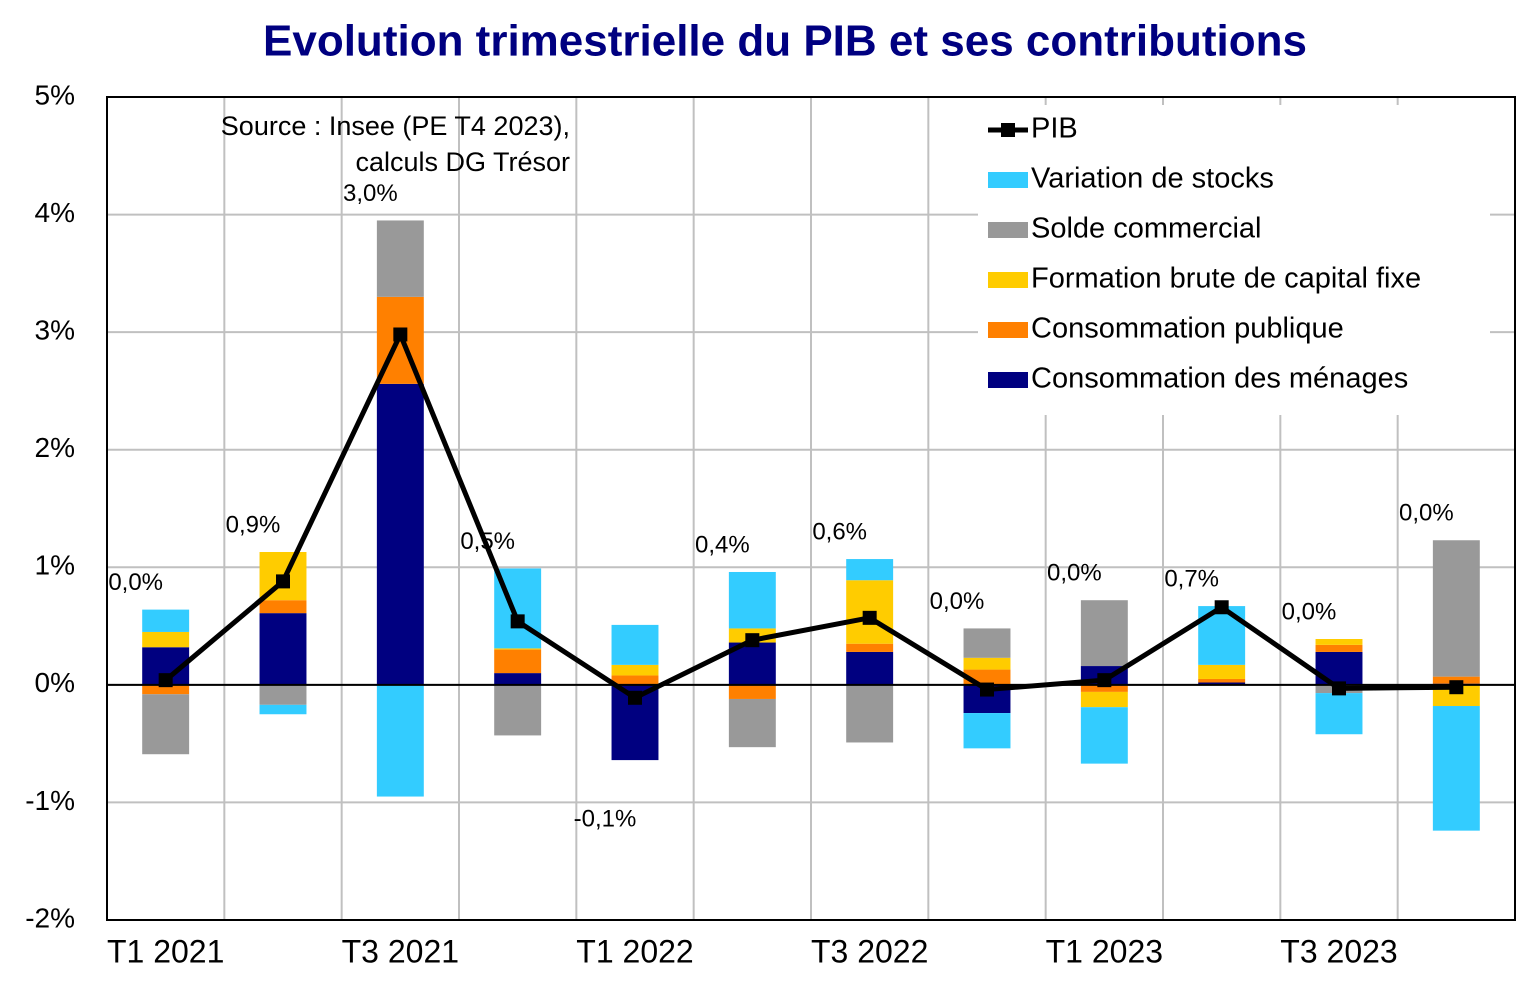 The height and width of the screenshot is (999, 1535). What do you see at coordinates (722, 544) in the screenshot?
I see `data-label: 0,4%` at bounding box center [722, 544].